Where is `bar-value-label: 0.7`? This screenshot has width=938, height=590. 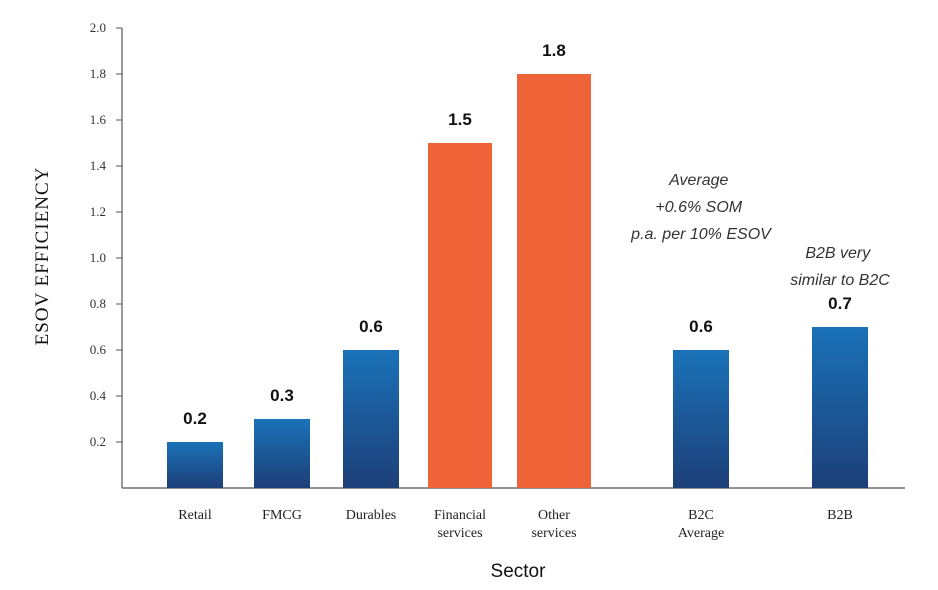
bar-value-label: 0.7 is located at coordinates (840, 303).